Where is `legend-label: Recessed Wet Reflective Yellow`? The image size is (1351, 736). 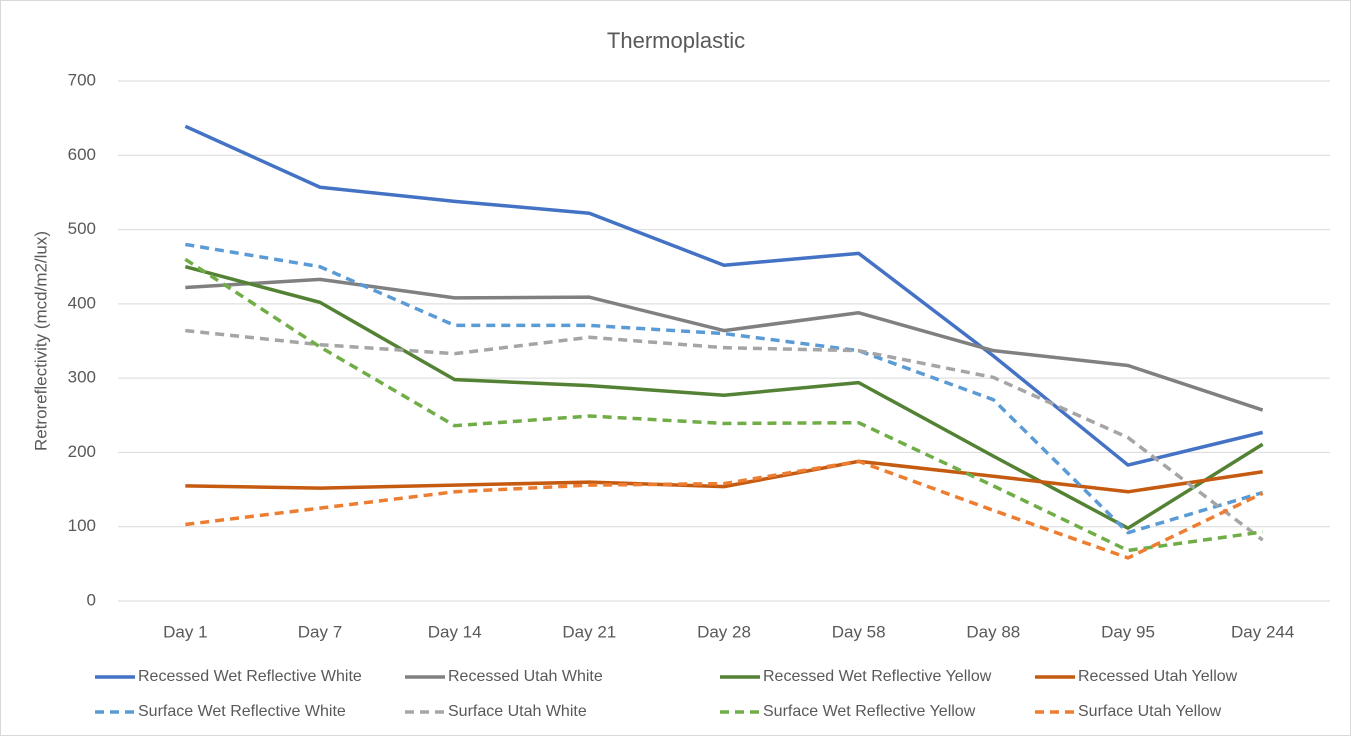
legend-label: Recessed Wet Reflective Yellow is located at coordinates (877, 676).